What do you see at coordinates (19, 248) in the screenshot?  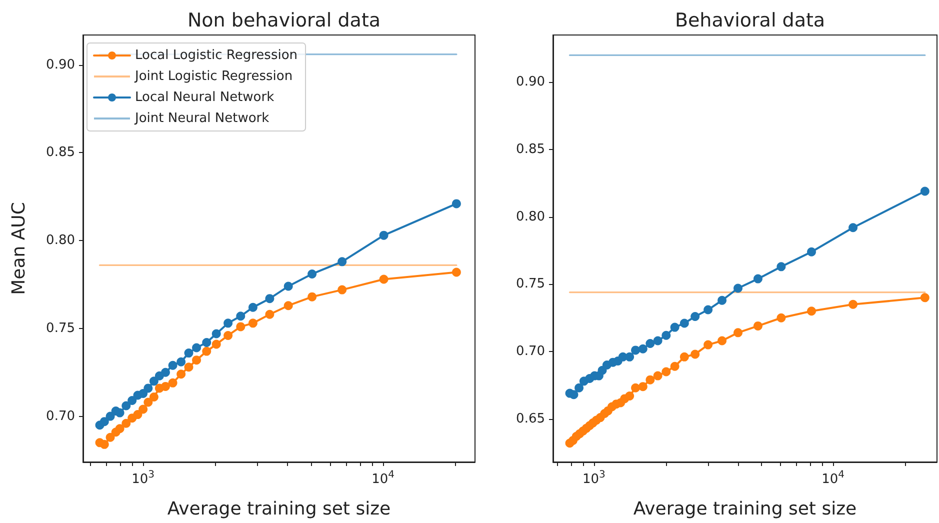 I see `y-axis-title: Mean AUC` at bounding box center [19, 248].